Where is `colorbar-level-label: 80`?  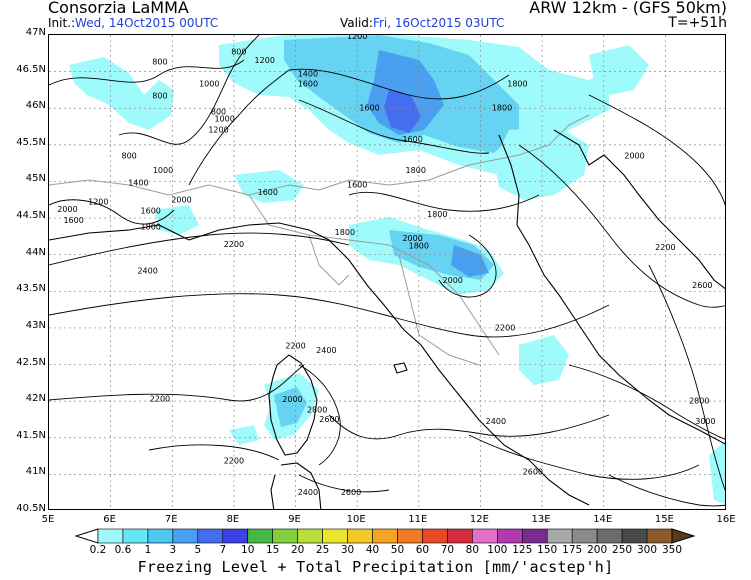
colorbar-level-label: 80 is located at coordinates (472, 550).